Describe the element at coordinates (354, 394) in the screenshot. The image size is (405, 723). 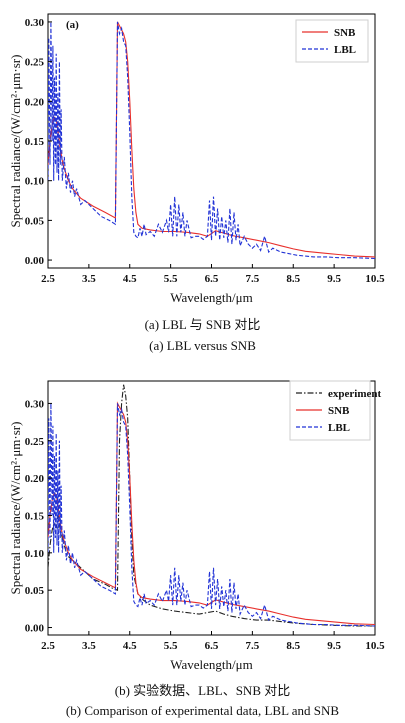
I see `legend-label-experiment: experiment` at that location.